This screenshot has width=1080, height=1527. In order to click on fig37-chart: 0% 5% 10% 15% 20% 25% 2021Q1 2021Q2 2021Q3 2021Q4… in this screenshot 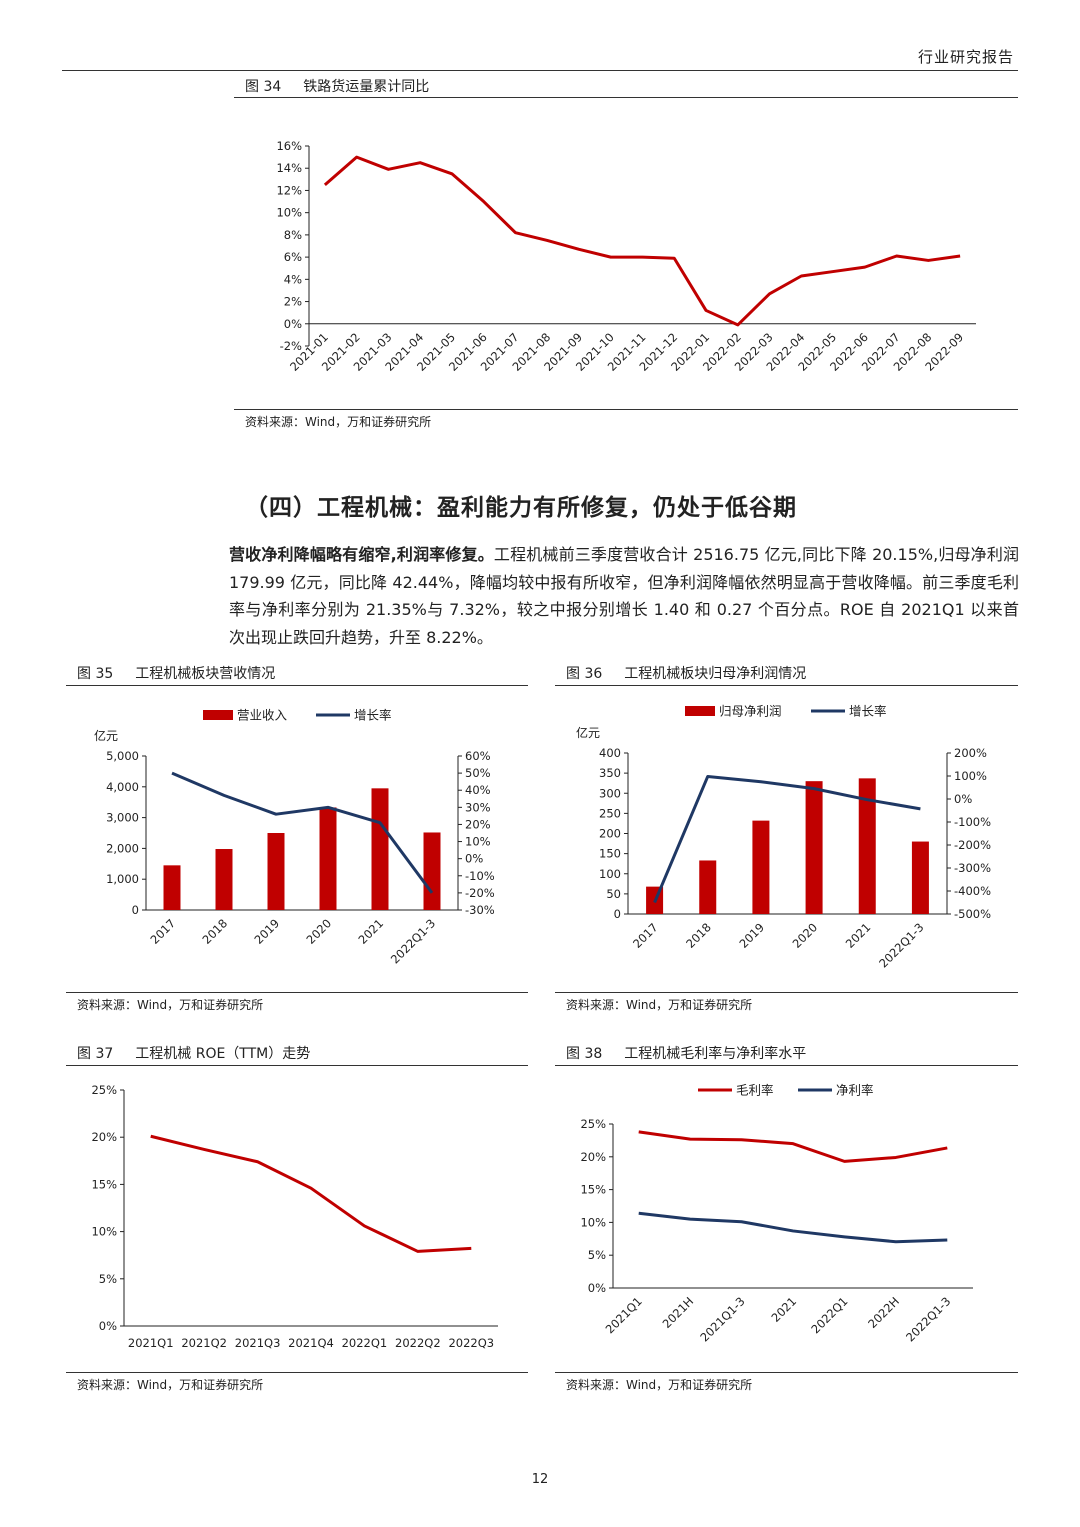, I will do `click(294, 1216)`.